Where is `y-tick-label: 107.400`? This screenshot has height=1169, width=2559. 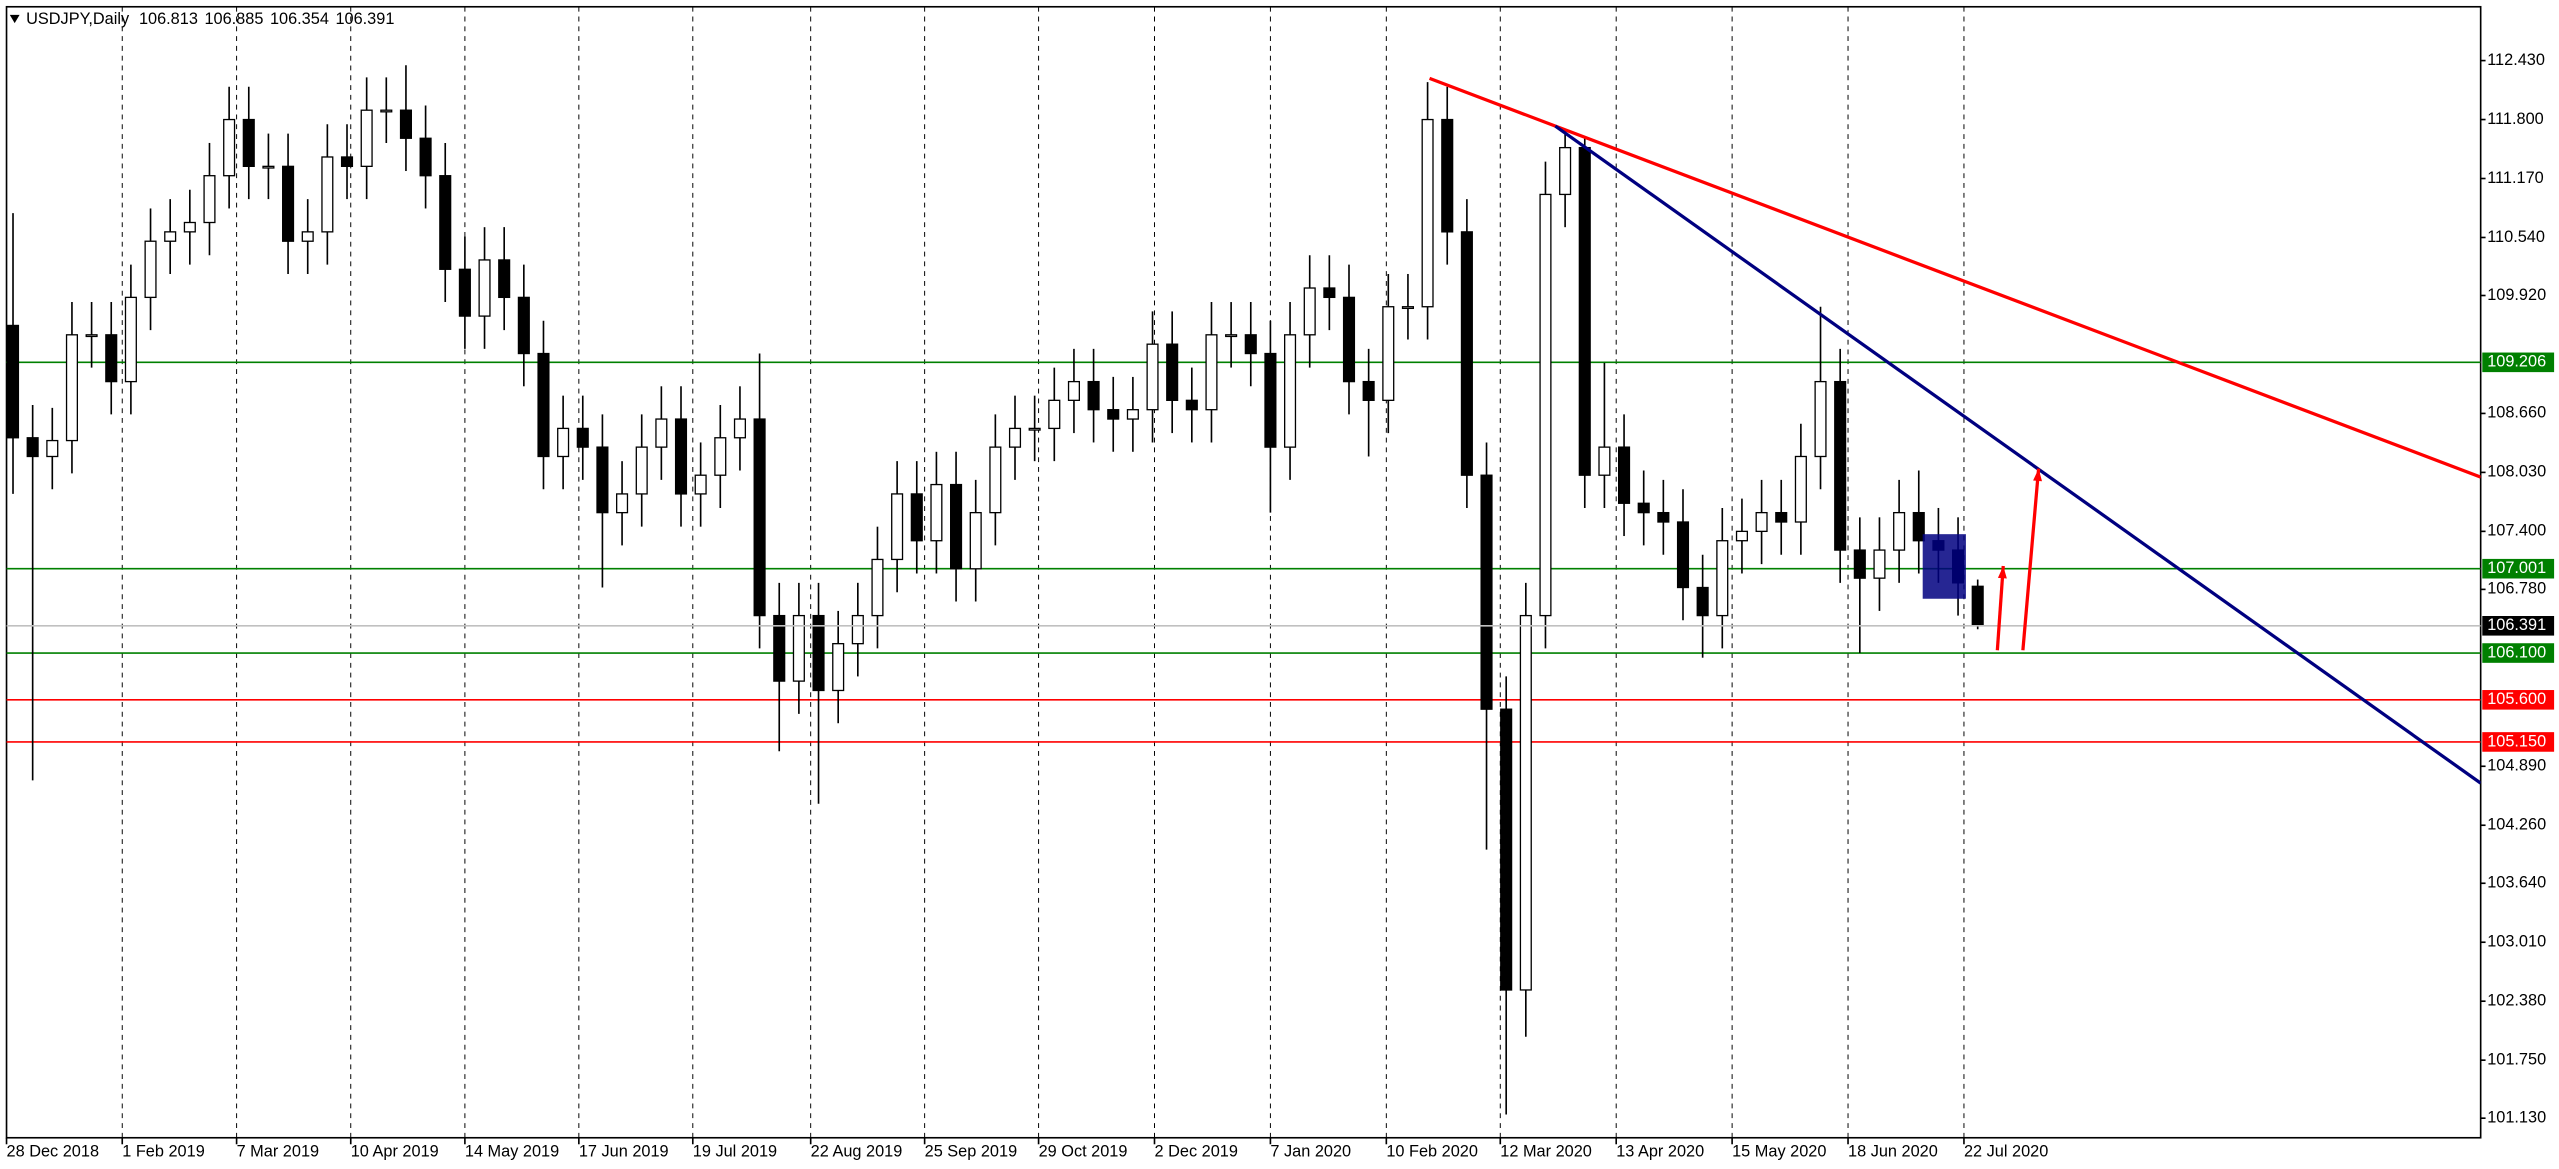 y-tick-label: 107.400 is located at coordinates (2516, 531).